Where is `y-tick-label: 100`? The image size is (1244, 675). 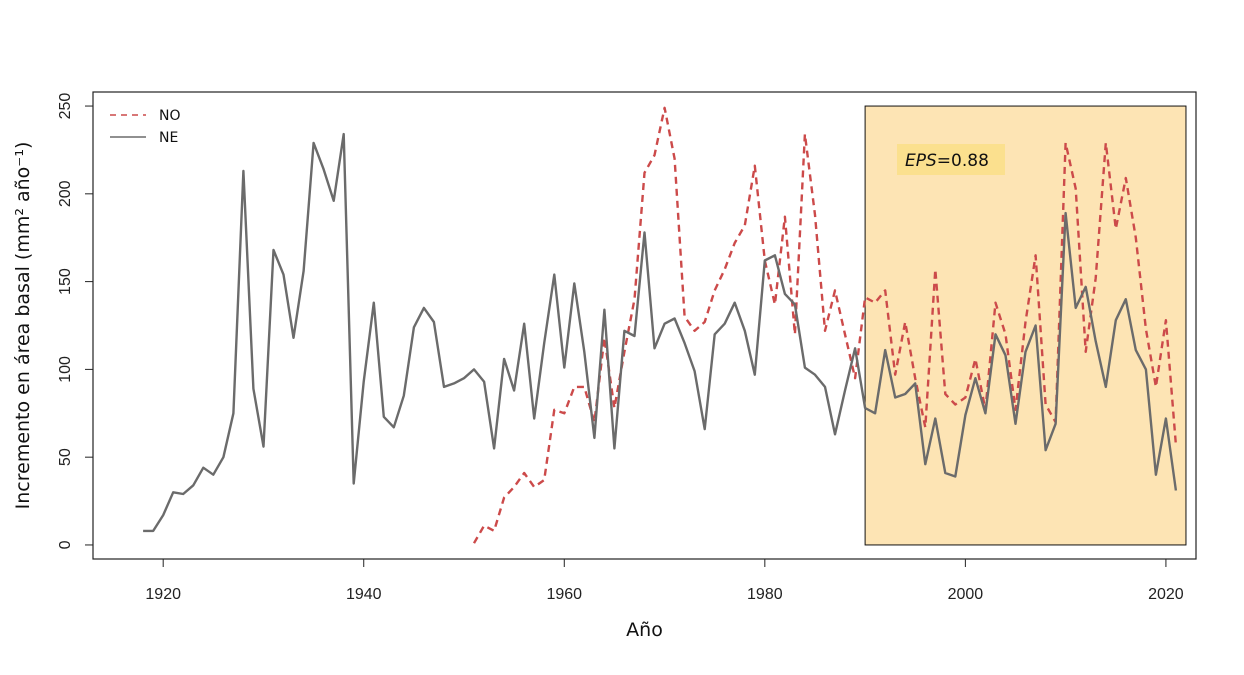 y-tick-label: 100 is located at coordinates (65, 369).